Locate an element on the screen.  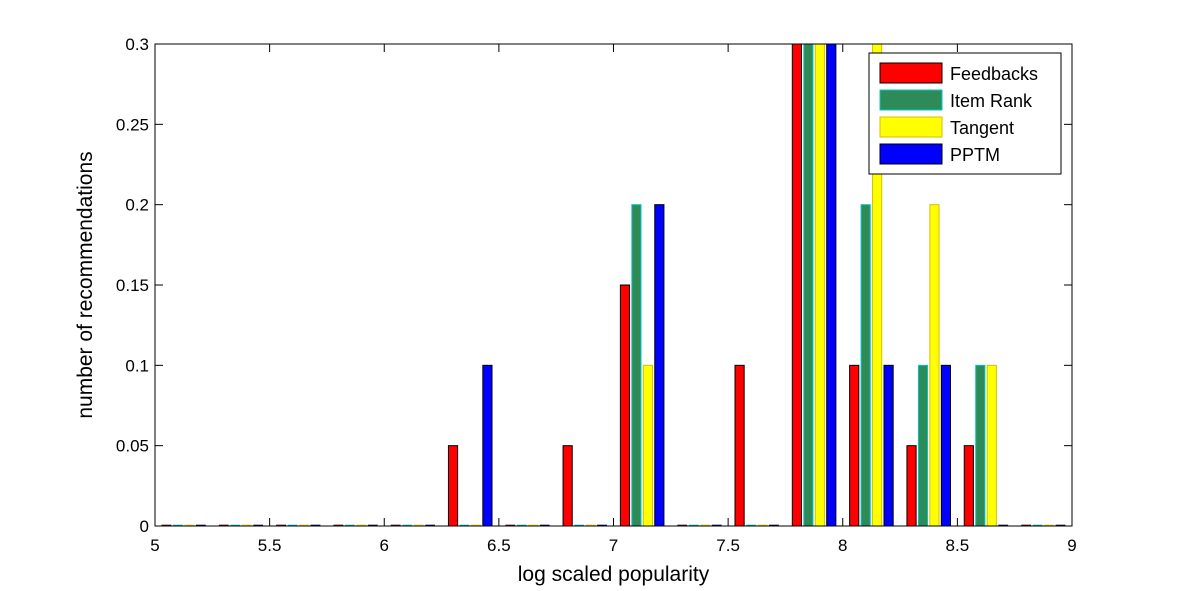
x-tick-label: 5.5 is located at coordinates (270, 545).